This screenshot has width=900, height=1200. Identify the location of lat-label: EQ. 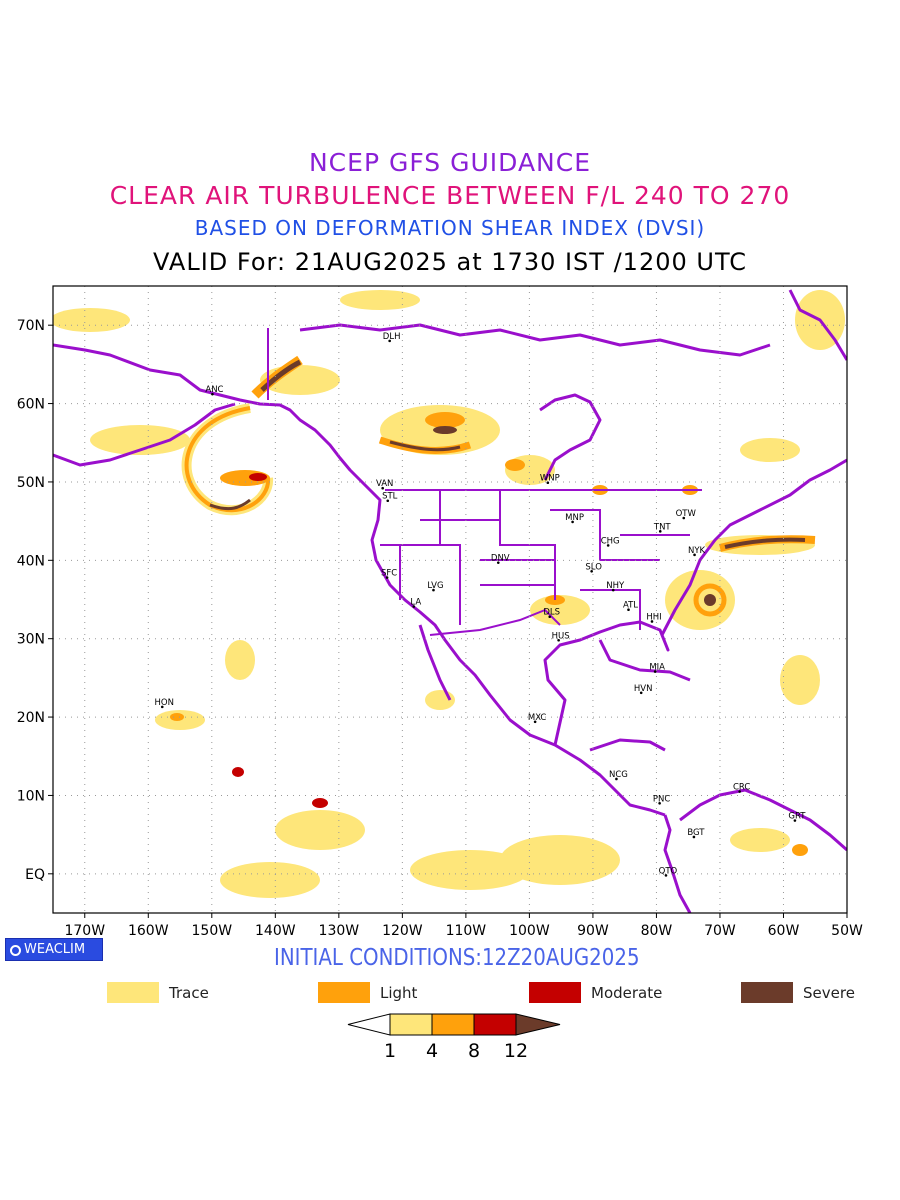
(35, 875).